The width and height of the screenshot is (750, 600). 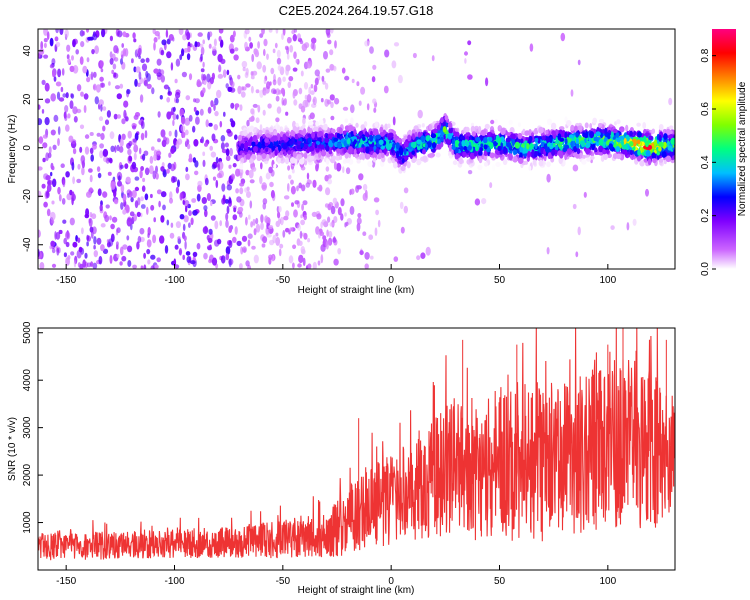 I want to click on colorbar-tick-label: 0.4, so click(x=705, y=162).